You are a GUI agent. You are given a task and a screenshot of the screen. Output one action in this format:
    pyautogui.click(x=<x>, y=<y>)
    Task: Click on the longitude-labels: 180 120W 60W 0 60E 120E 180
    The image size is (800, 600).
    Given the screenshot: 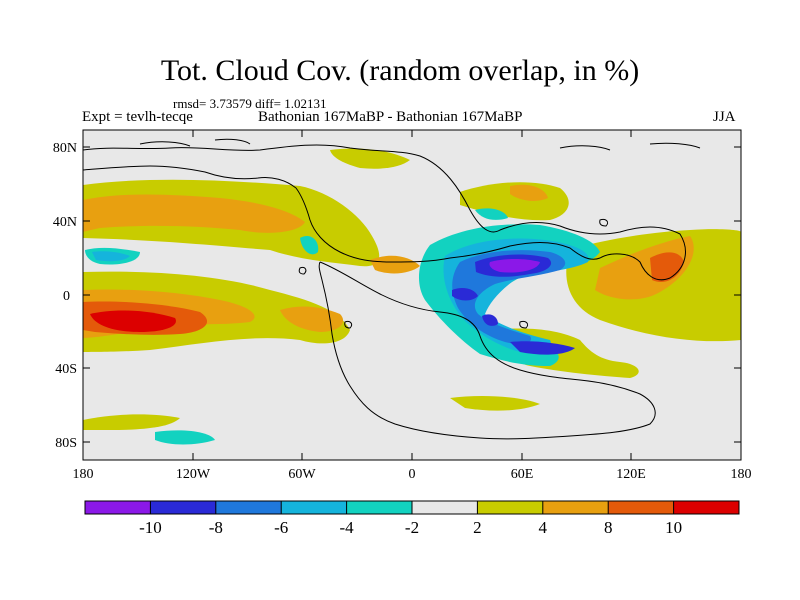 What is the action you would take?
    pyautogui.click(x=412, y=474)
    